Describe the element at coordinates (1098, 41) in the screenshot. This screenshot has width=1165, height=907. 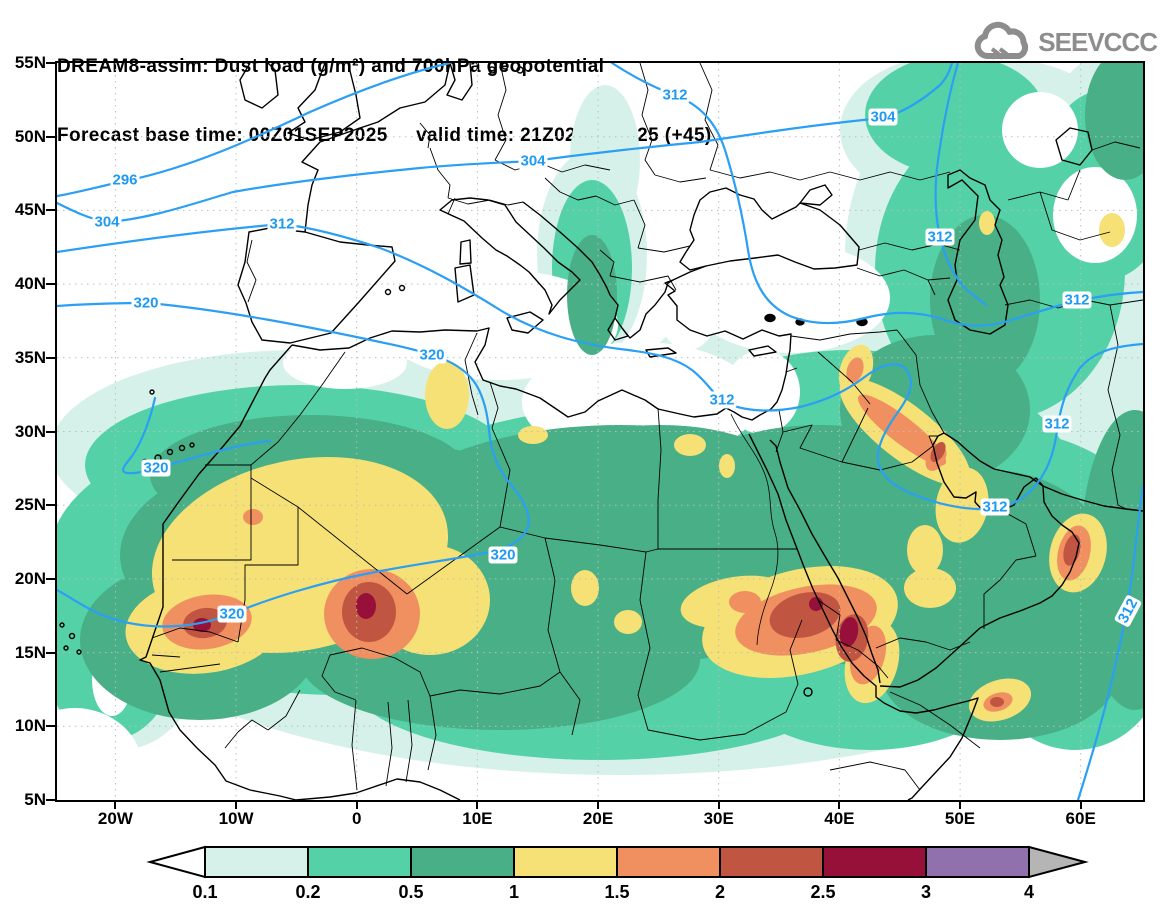
I see `logo-text: SEEVCCC` at that location.